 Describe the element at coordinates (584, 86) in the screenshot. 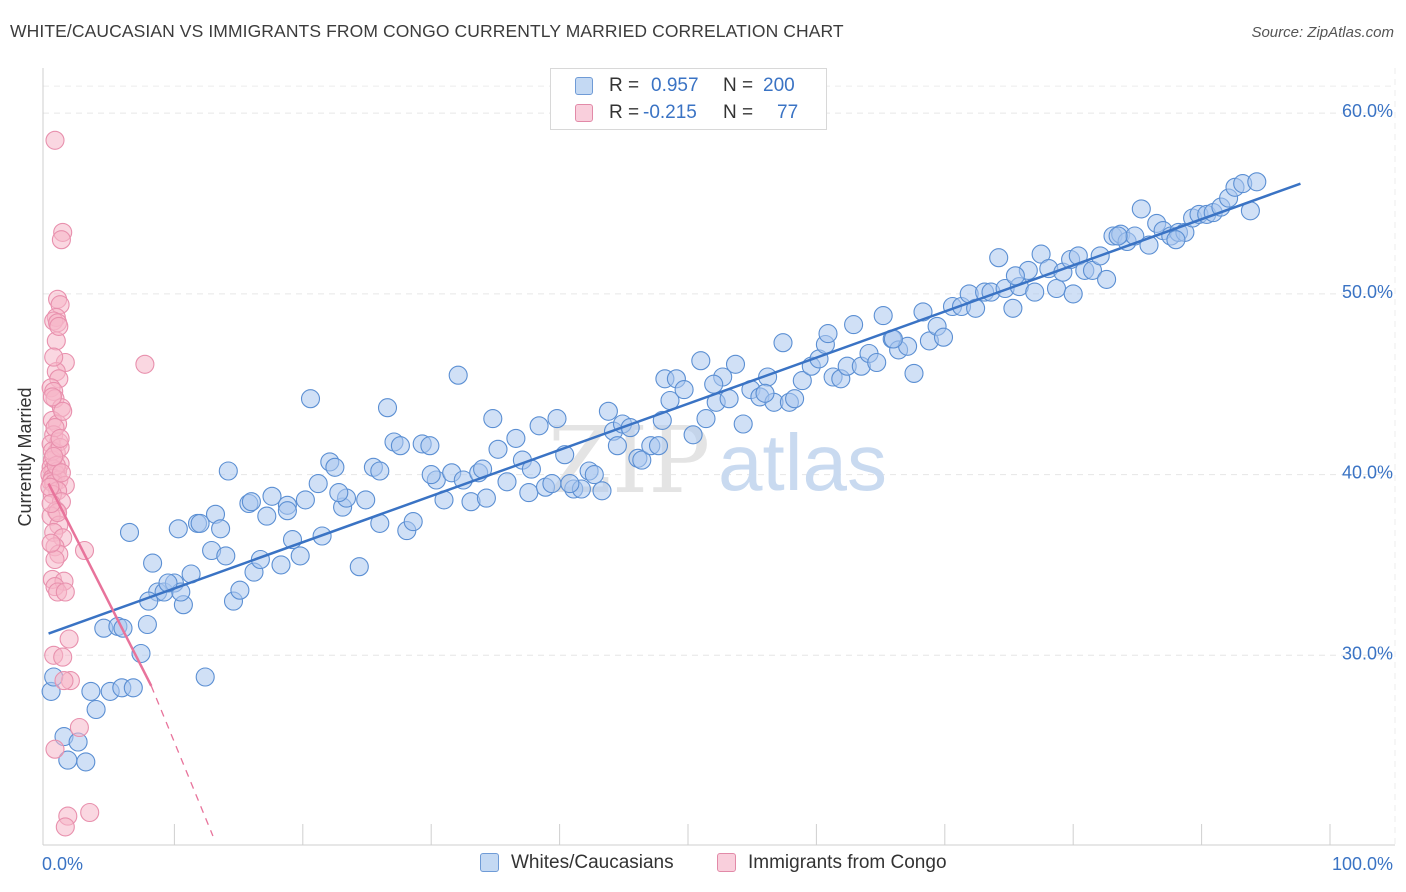

I see `legend-swatch-whites` at that location.